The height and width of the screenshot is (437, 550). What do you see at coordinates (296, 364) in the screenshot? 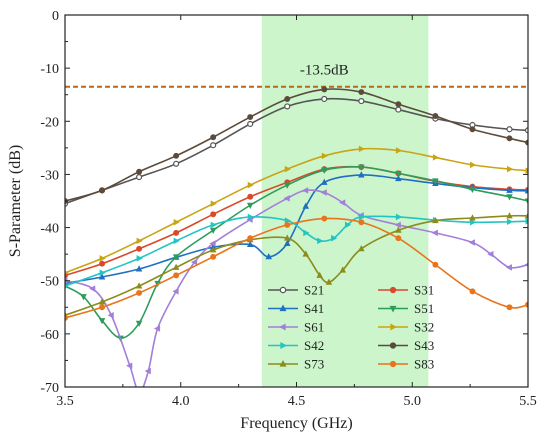
I see `legend-item-s73: S73` at bounding box center [296, 364].